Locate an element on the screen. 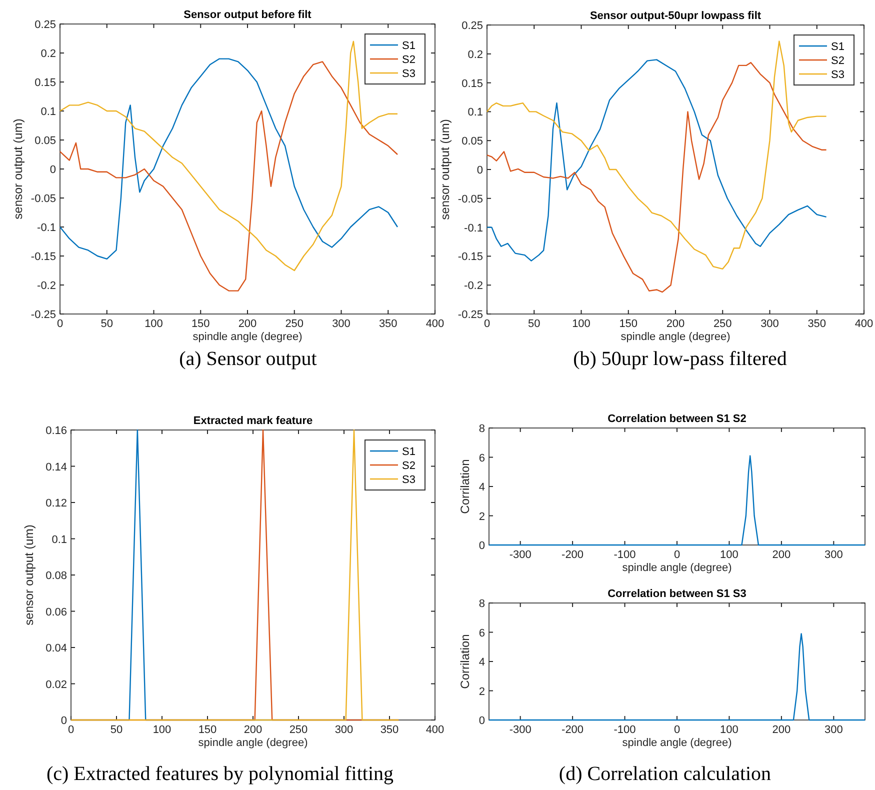 The image size is (875, 790). y-tick-label: 0.14 is located at coordinates (56, 467).